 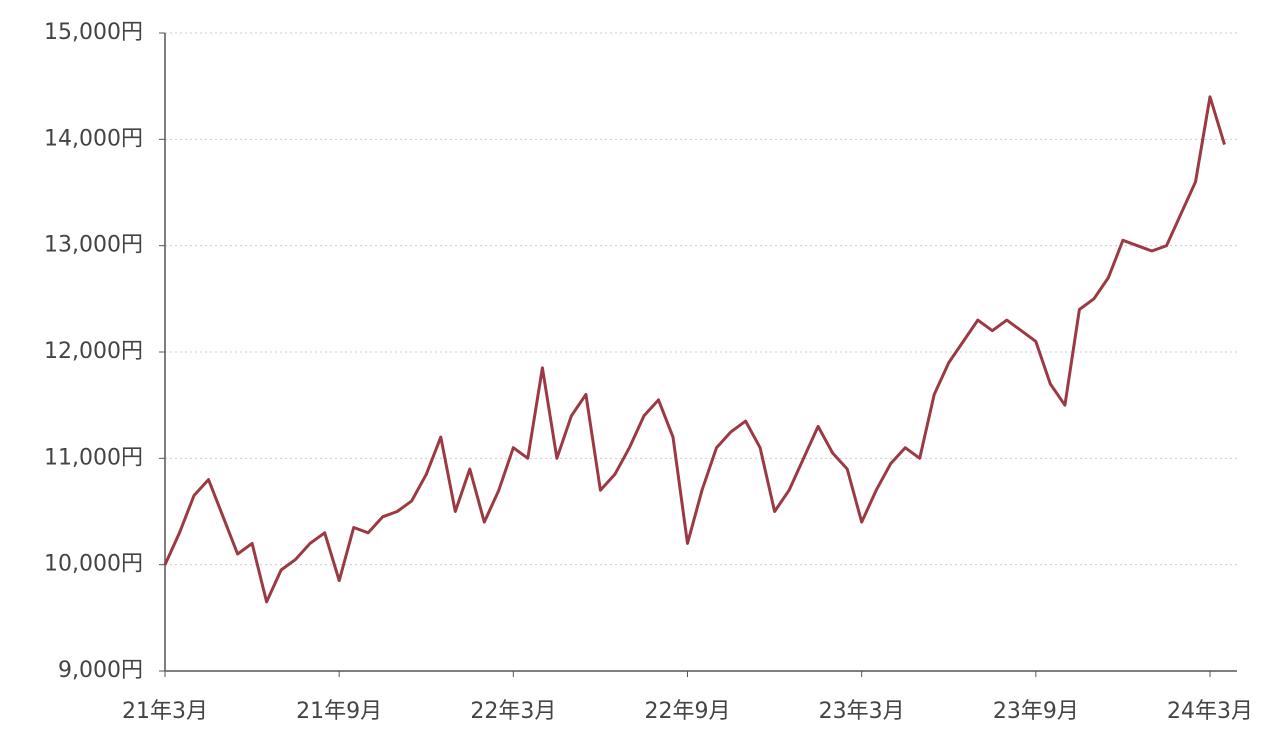 What do you see at coordinates (93, 245) in the screenshot?
I see `y-tick-label: 13,000円` at bounding box center [93, 245].